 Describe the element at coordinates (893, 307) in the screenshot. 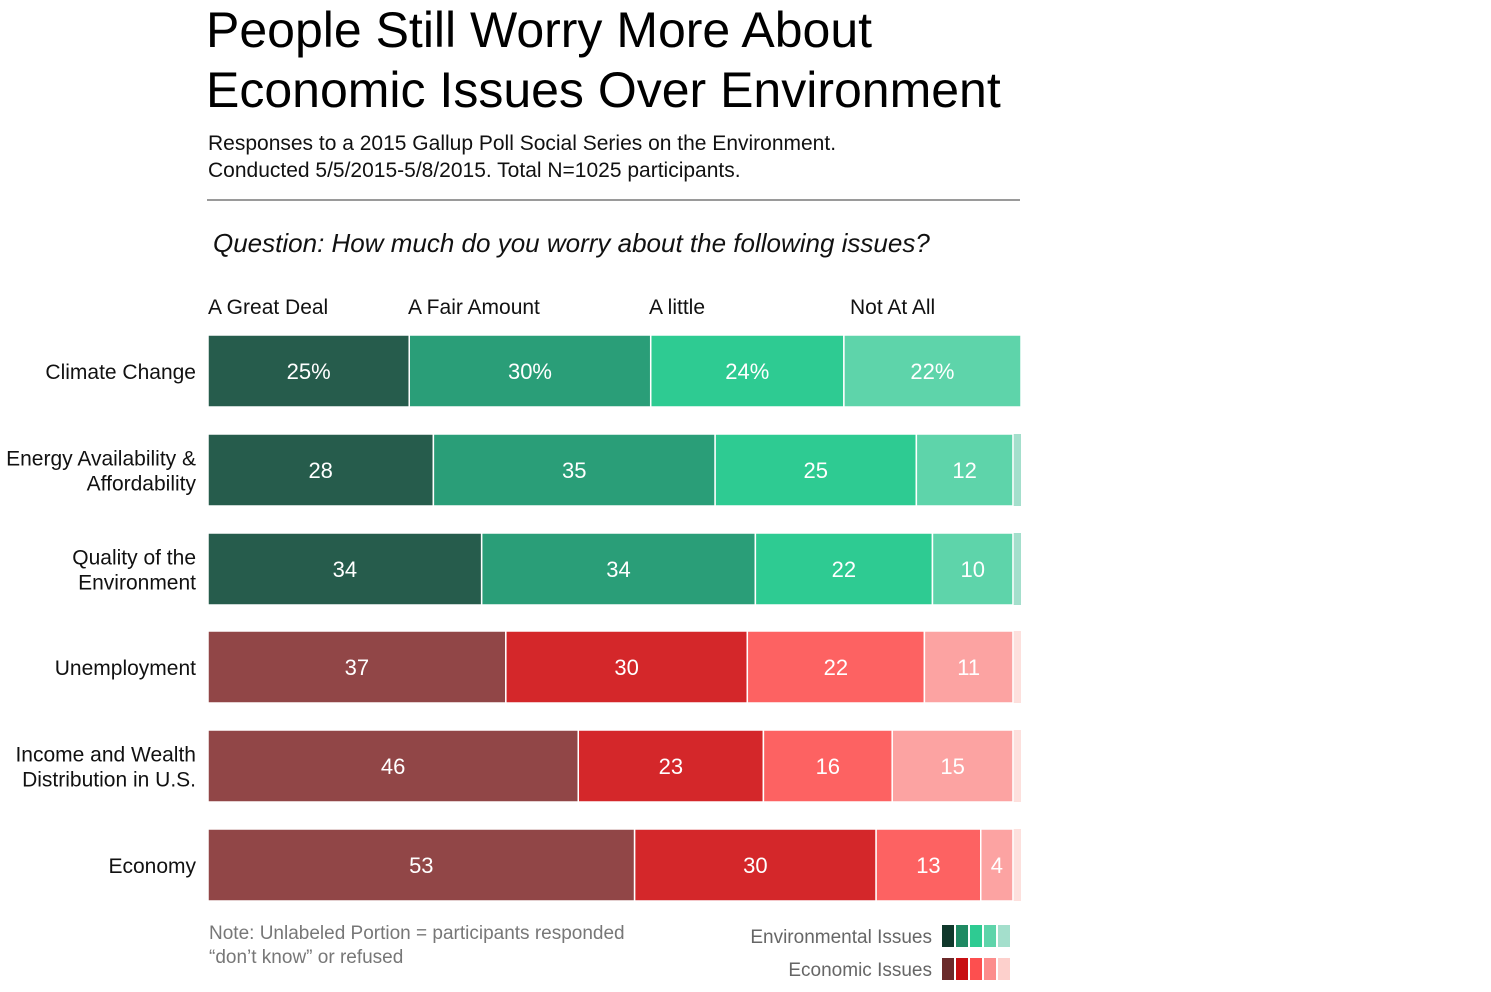

I see `column-header-not-at-all: Not At All` at that location.